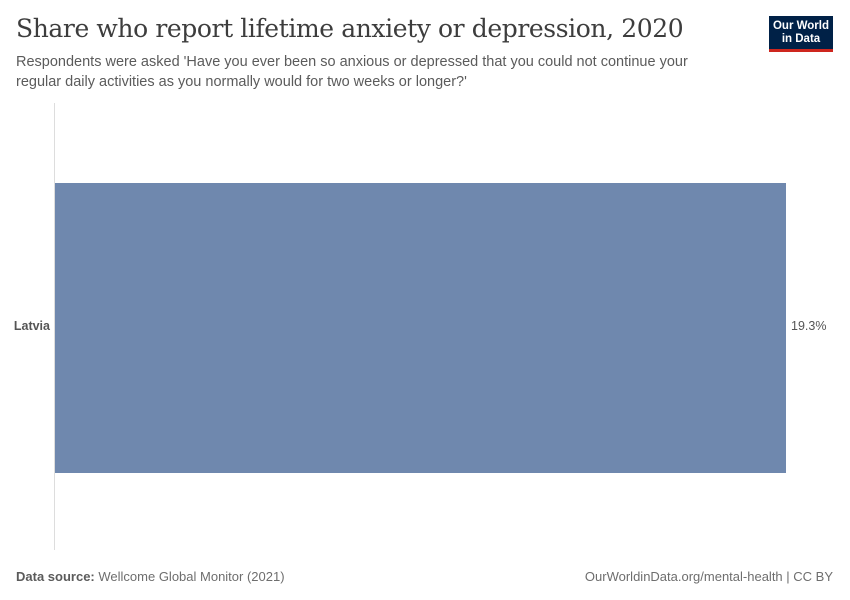 Image resolution: width=850 pixels, height=600 pixels. What do you see at coordinates (809, 326) in the screenshot?
I see `value-label: 19.3%` at bounding box center [809, 326].